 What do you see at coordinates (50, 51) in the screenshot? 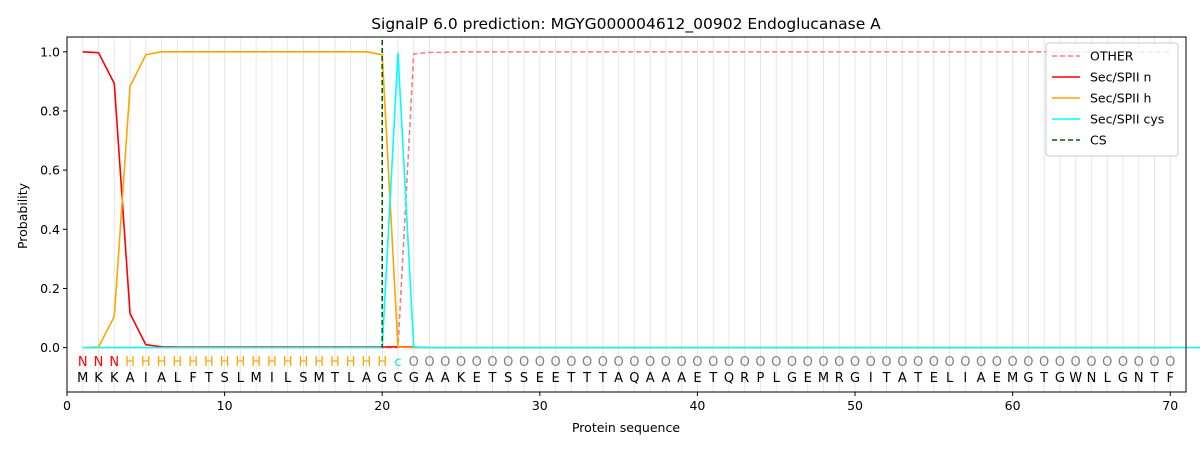
I see `y-tick-label: 1.0` at bounding box center [50, 51].